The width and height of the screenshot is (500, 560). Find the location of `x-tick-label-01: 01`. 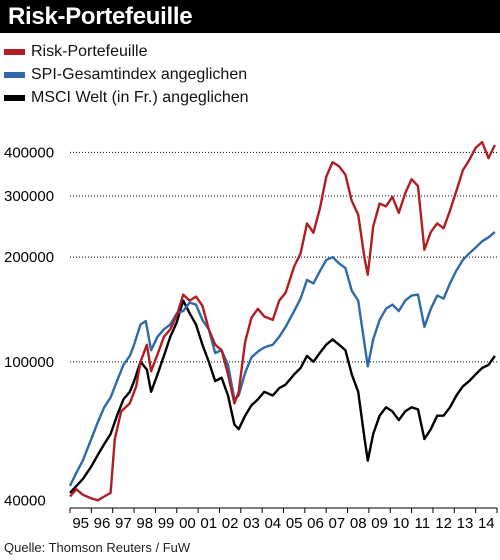

x-tick-label-01: 01 is located at coordinates (208, 523).